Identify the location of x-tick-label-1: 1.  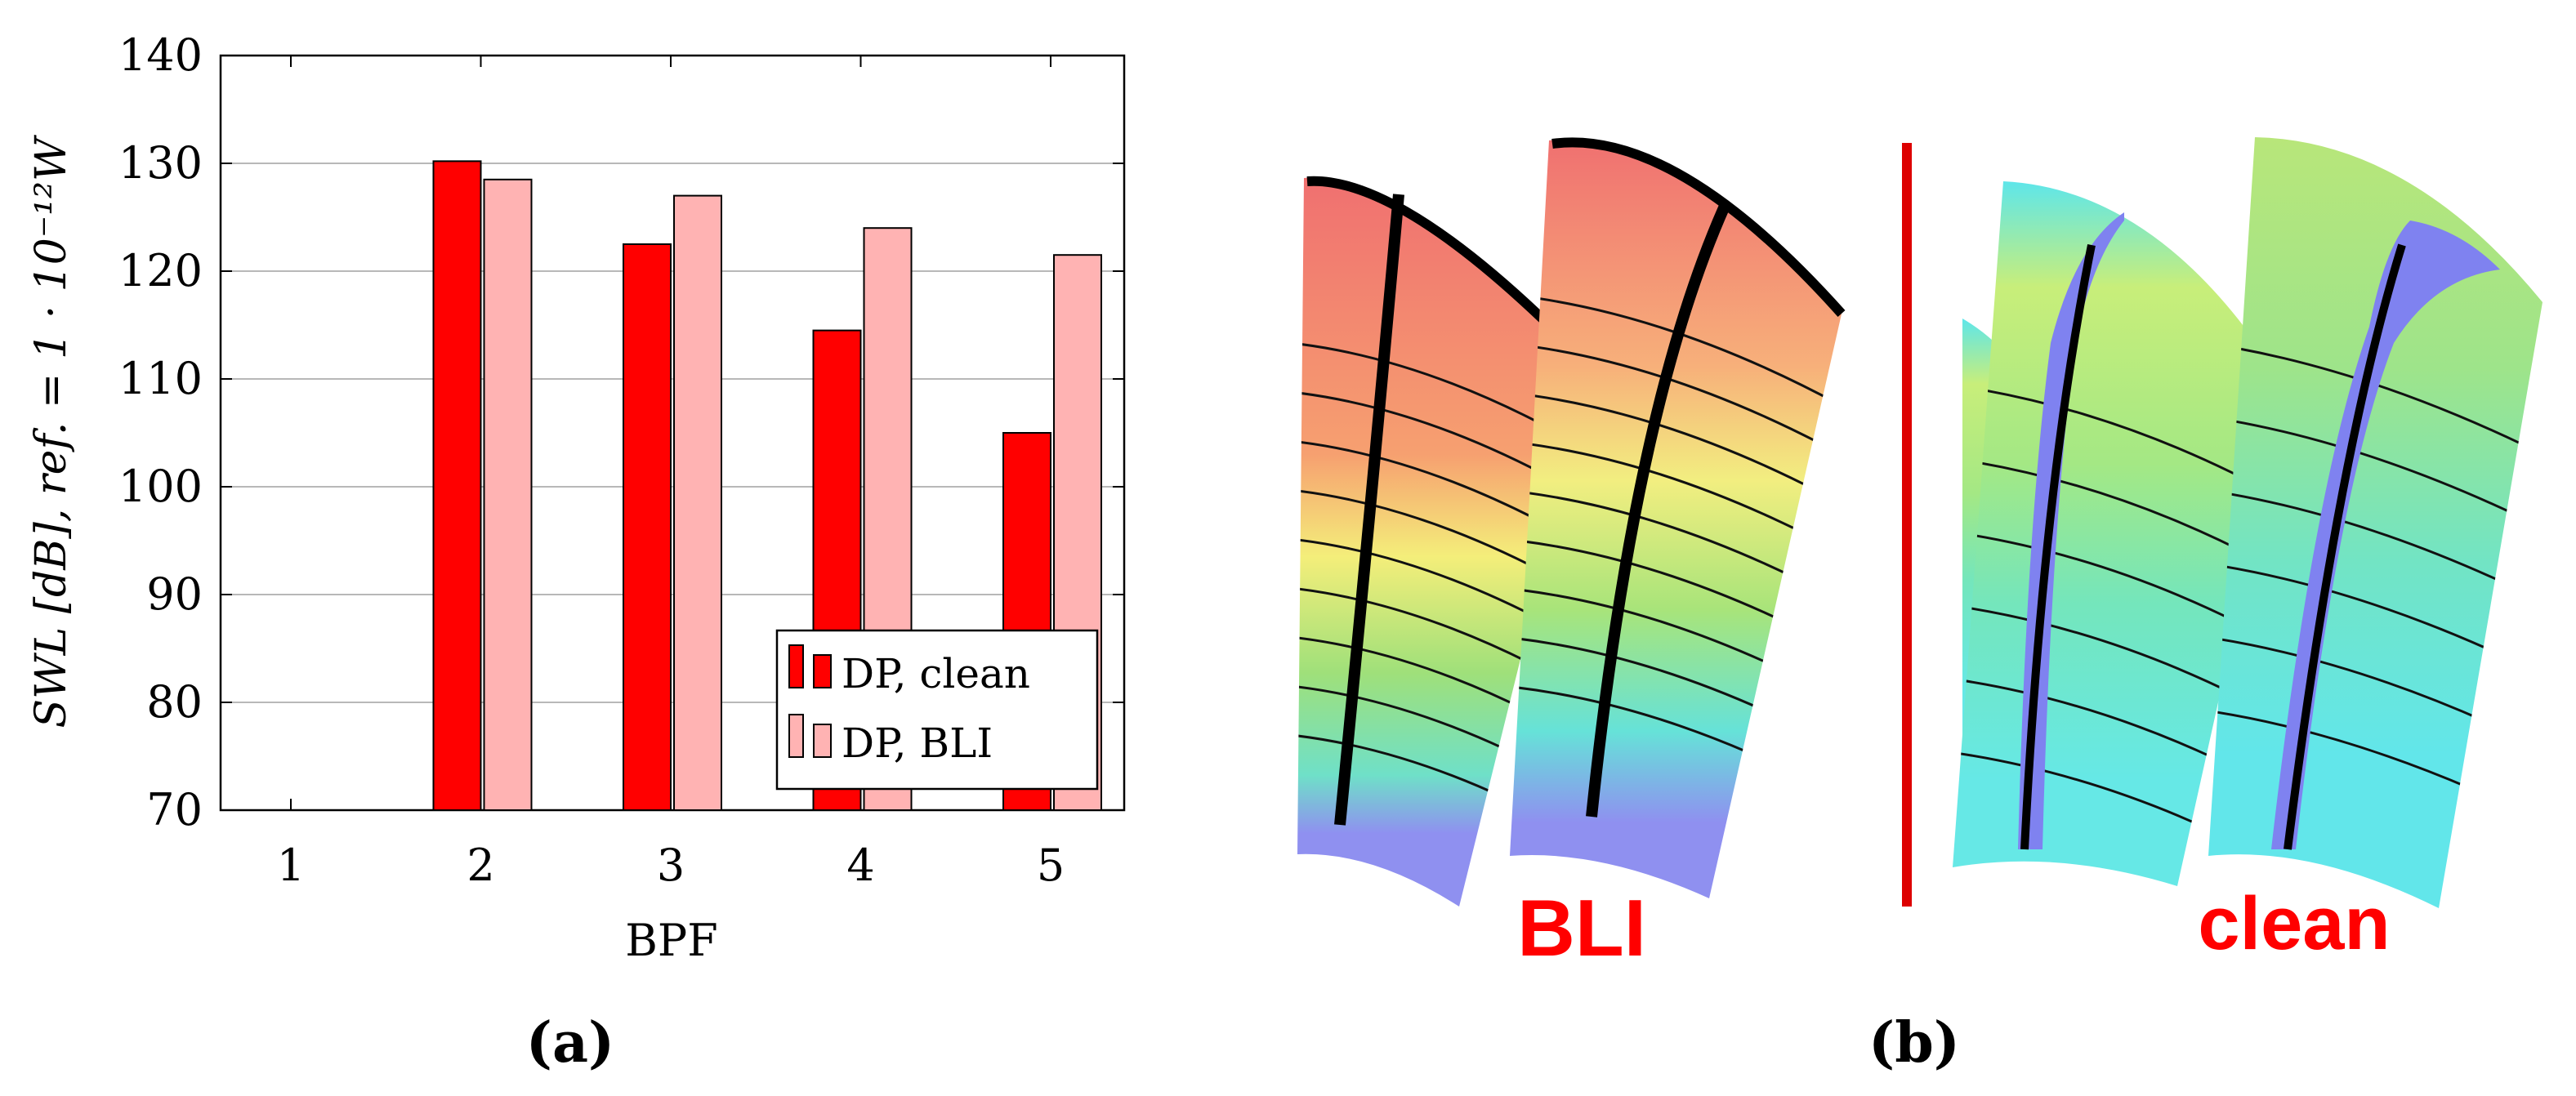
(291, 865).